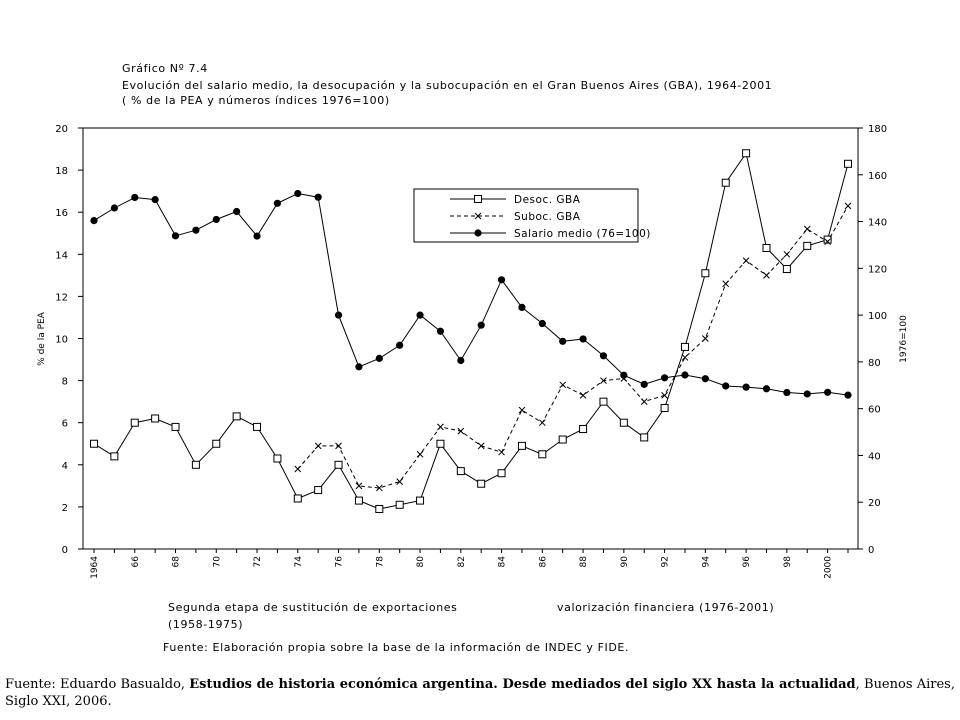  Describe the element at coordinates (877, 223) in the screenshot. I see `y-right-tick-label: 140` at that location.